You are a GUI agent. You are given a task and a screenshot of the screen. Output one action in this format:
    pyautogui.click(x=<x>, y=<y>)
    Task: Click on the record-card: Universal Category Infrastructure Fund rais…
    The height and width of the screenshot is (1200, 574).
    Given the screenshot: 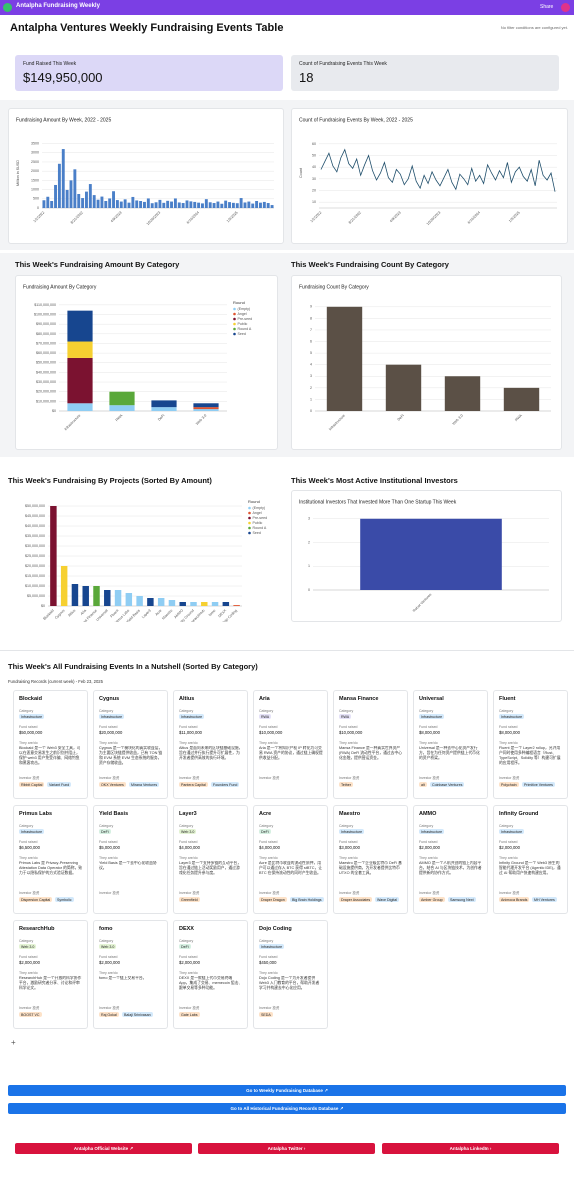 What is the action you would take?
    pyautogui.click(x=450, y=744)
    